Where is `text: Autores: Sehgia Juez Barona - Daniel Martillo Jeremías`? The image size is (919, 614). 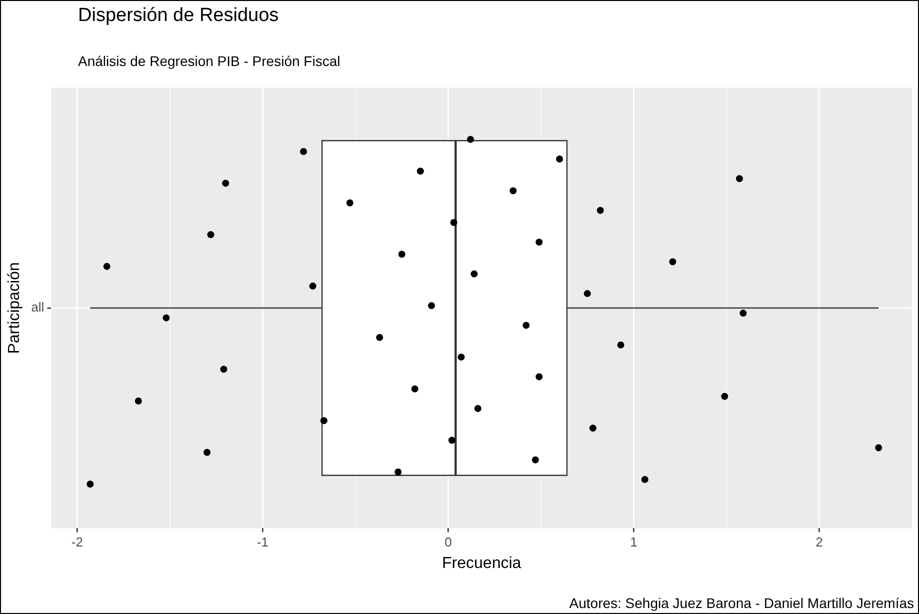
text: Autores: Sehgia Juez Barona - Daniel Martillo Jeremías is located at coordinates (741, 603).